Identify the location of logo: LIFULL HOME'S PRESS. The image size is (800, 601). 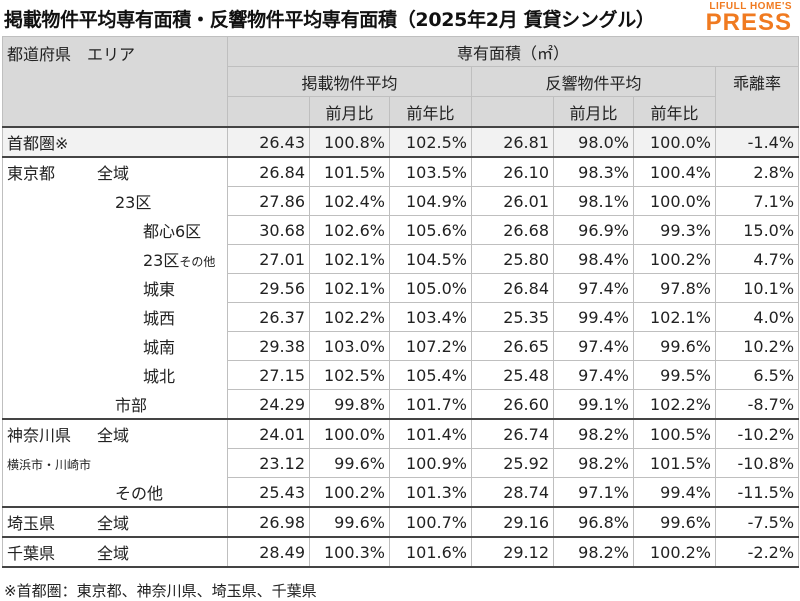
(749, 18).